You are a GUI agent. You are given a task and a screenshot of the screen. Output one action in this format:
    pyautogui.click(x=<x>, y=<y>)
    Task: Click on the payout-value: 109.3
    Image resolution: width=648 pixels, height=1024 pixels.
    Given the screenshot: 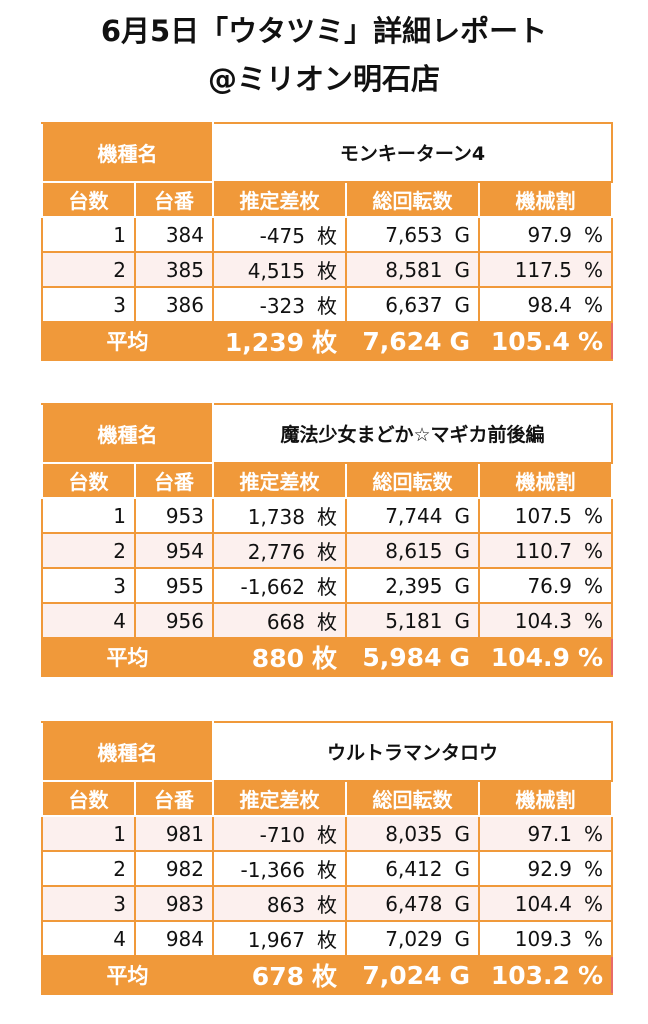 What is the action you would take?
    pyautogui.click(x=543, y=938)
    